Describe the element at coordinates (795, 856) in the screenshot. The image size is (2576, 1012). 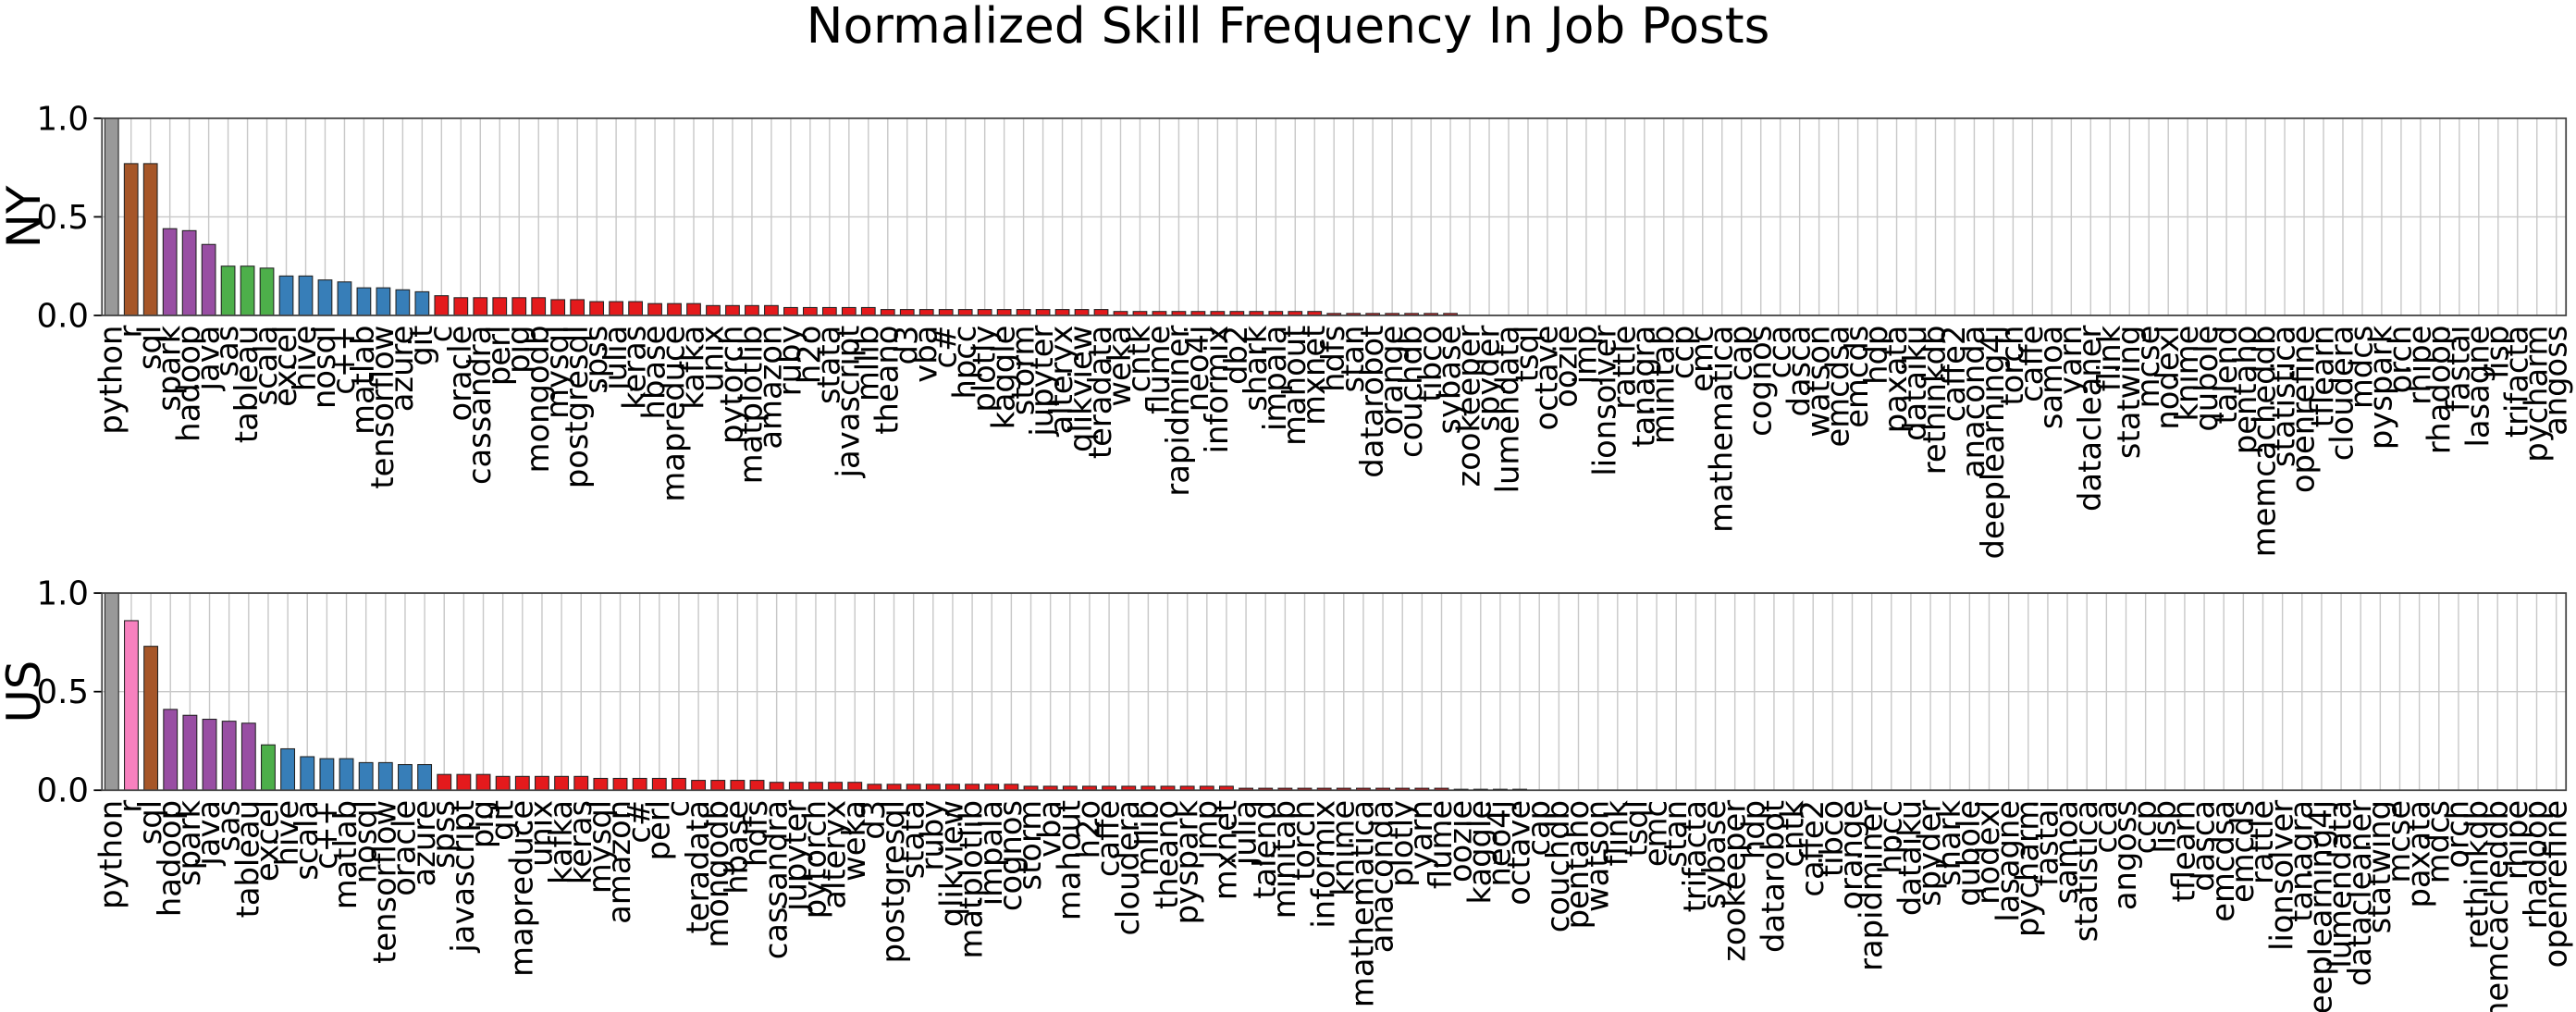
I see `x-tick-label: jupyter` at that location.